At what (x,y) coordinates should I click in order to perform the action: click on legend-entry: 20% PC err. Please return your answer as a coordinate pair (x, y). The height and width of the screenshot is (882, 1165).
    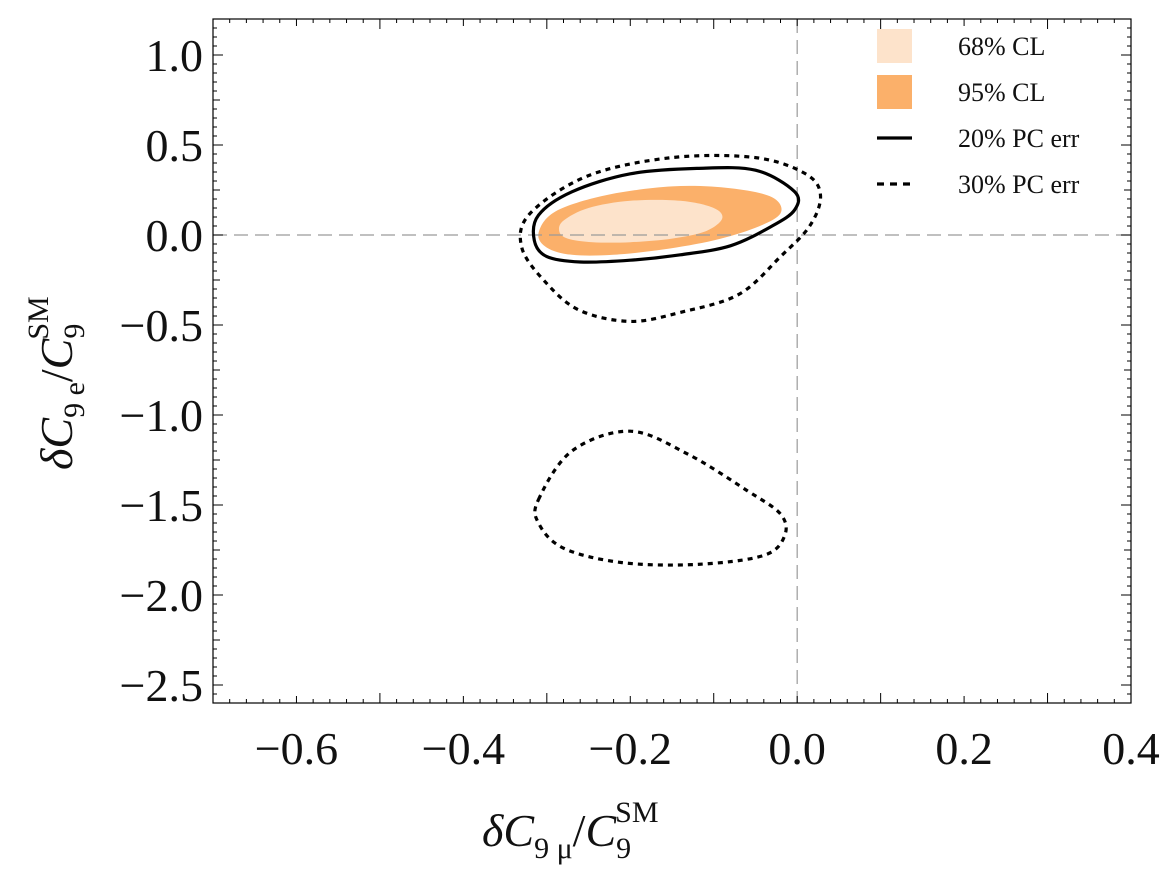
    Looking at the image, I should click on (978, 138).